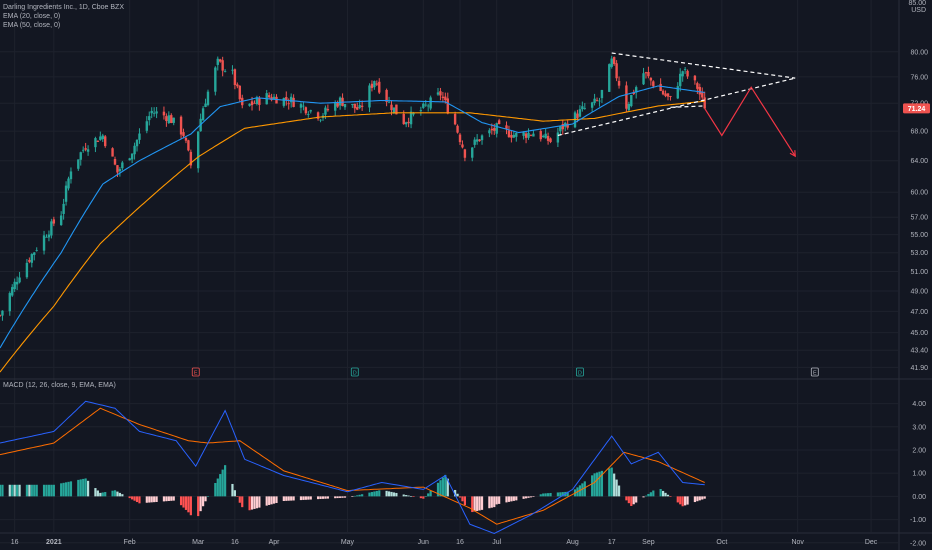 The width and height of the screenshot is (932, 550). I want to click on triangle-lower-line, so click(676, 107).